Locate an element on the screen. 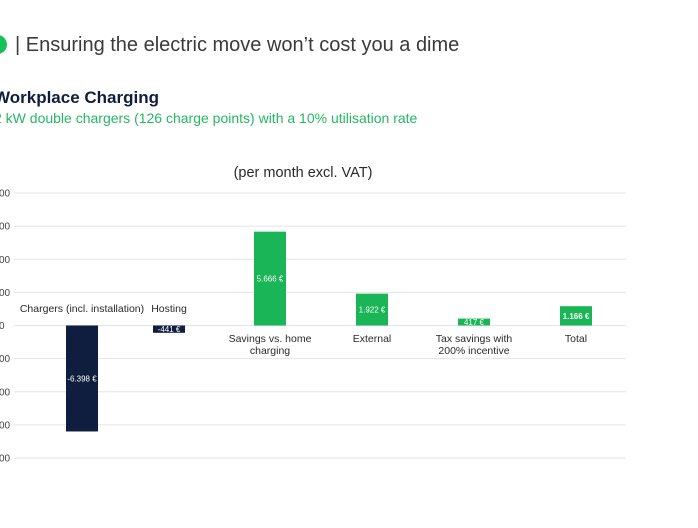 This screenshot has height=528, width=698. data-label: -441 € is located at coordinates (169, 329).